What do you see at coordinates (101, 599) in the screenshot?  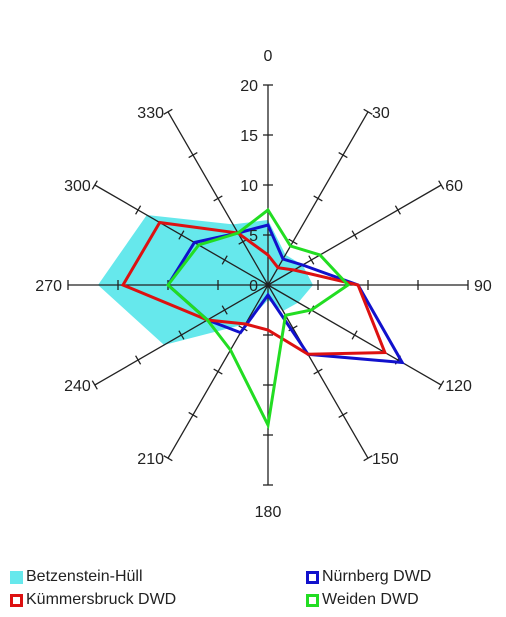 I see `legend-label: Kümmersbruck DWD` at bounding box center [101, 599].